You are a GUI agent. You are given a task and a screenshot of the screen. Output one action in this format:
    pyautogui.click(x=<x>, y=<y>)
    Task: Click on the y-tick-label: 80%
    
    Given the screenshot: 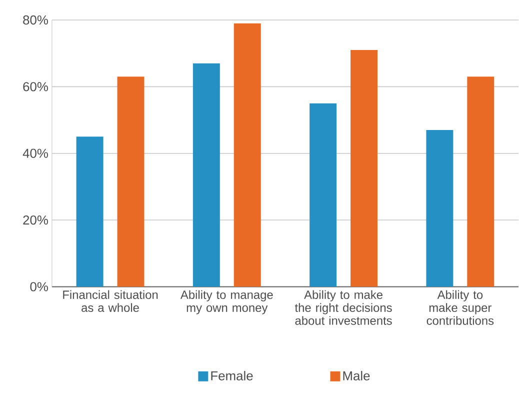 What is the action you would take?
    pyautogui.click(x=35, y=20)
    